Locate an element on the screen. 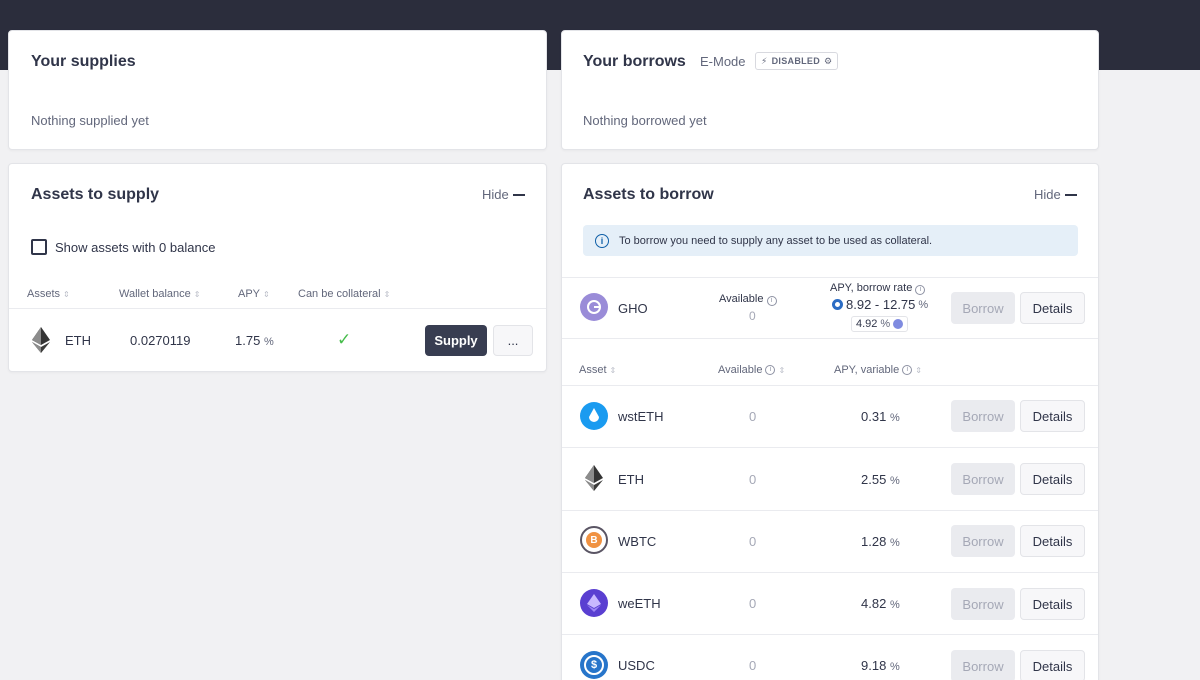 The width and height of the screenshot is (1200, 680). assets-to-supply-title: Assets to supply is located at coordinates (95, 194).